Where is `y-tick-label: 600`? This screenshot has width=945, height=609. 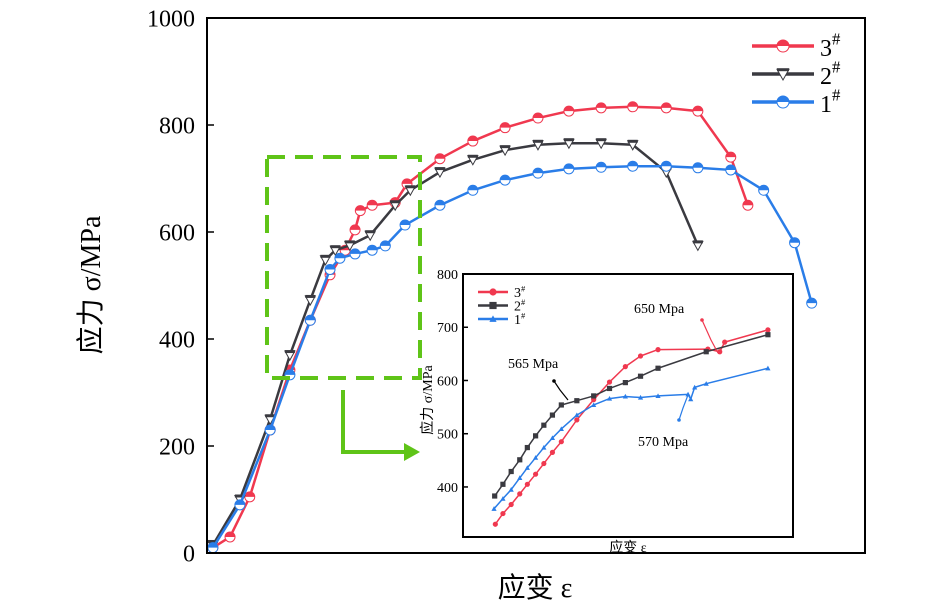
y-tick-label: 600 is located at coordinates (447, 381).